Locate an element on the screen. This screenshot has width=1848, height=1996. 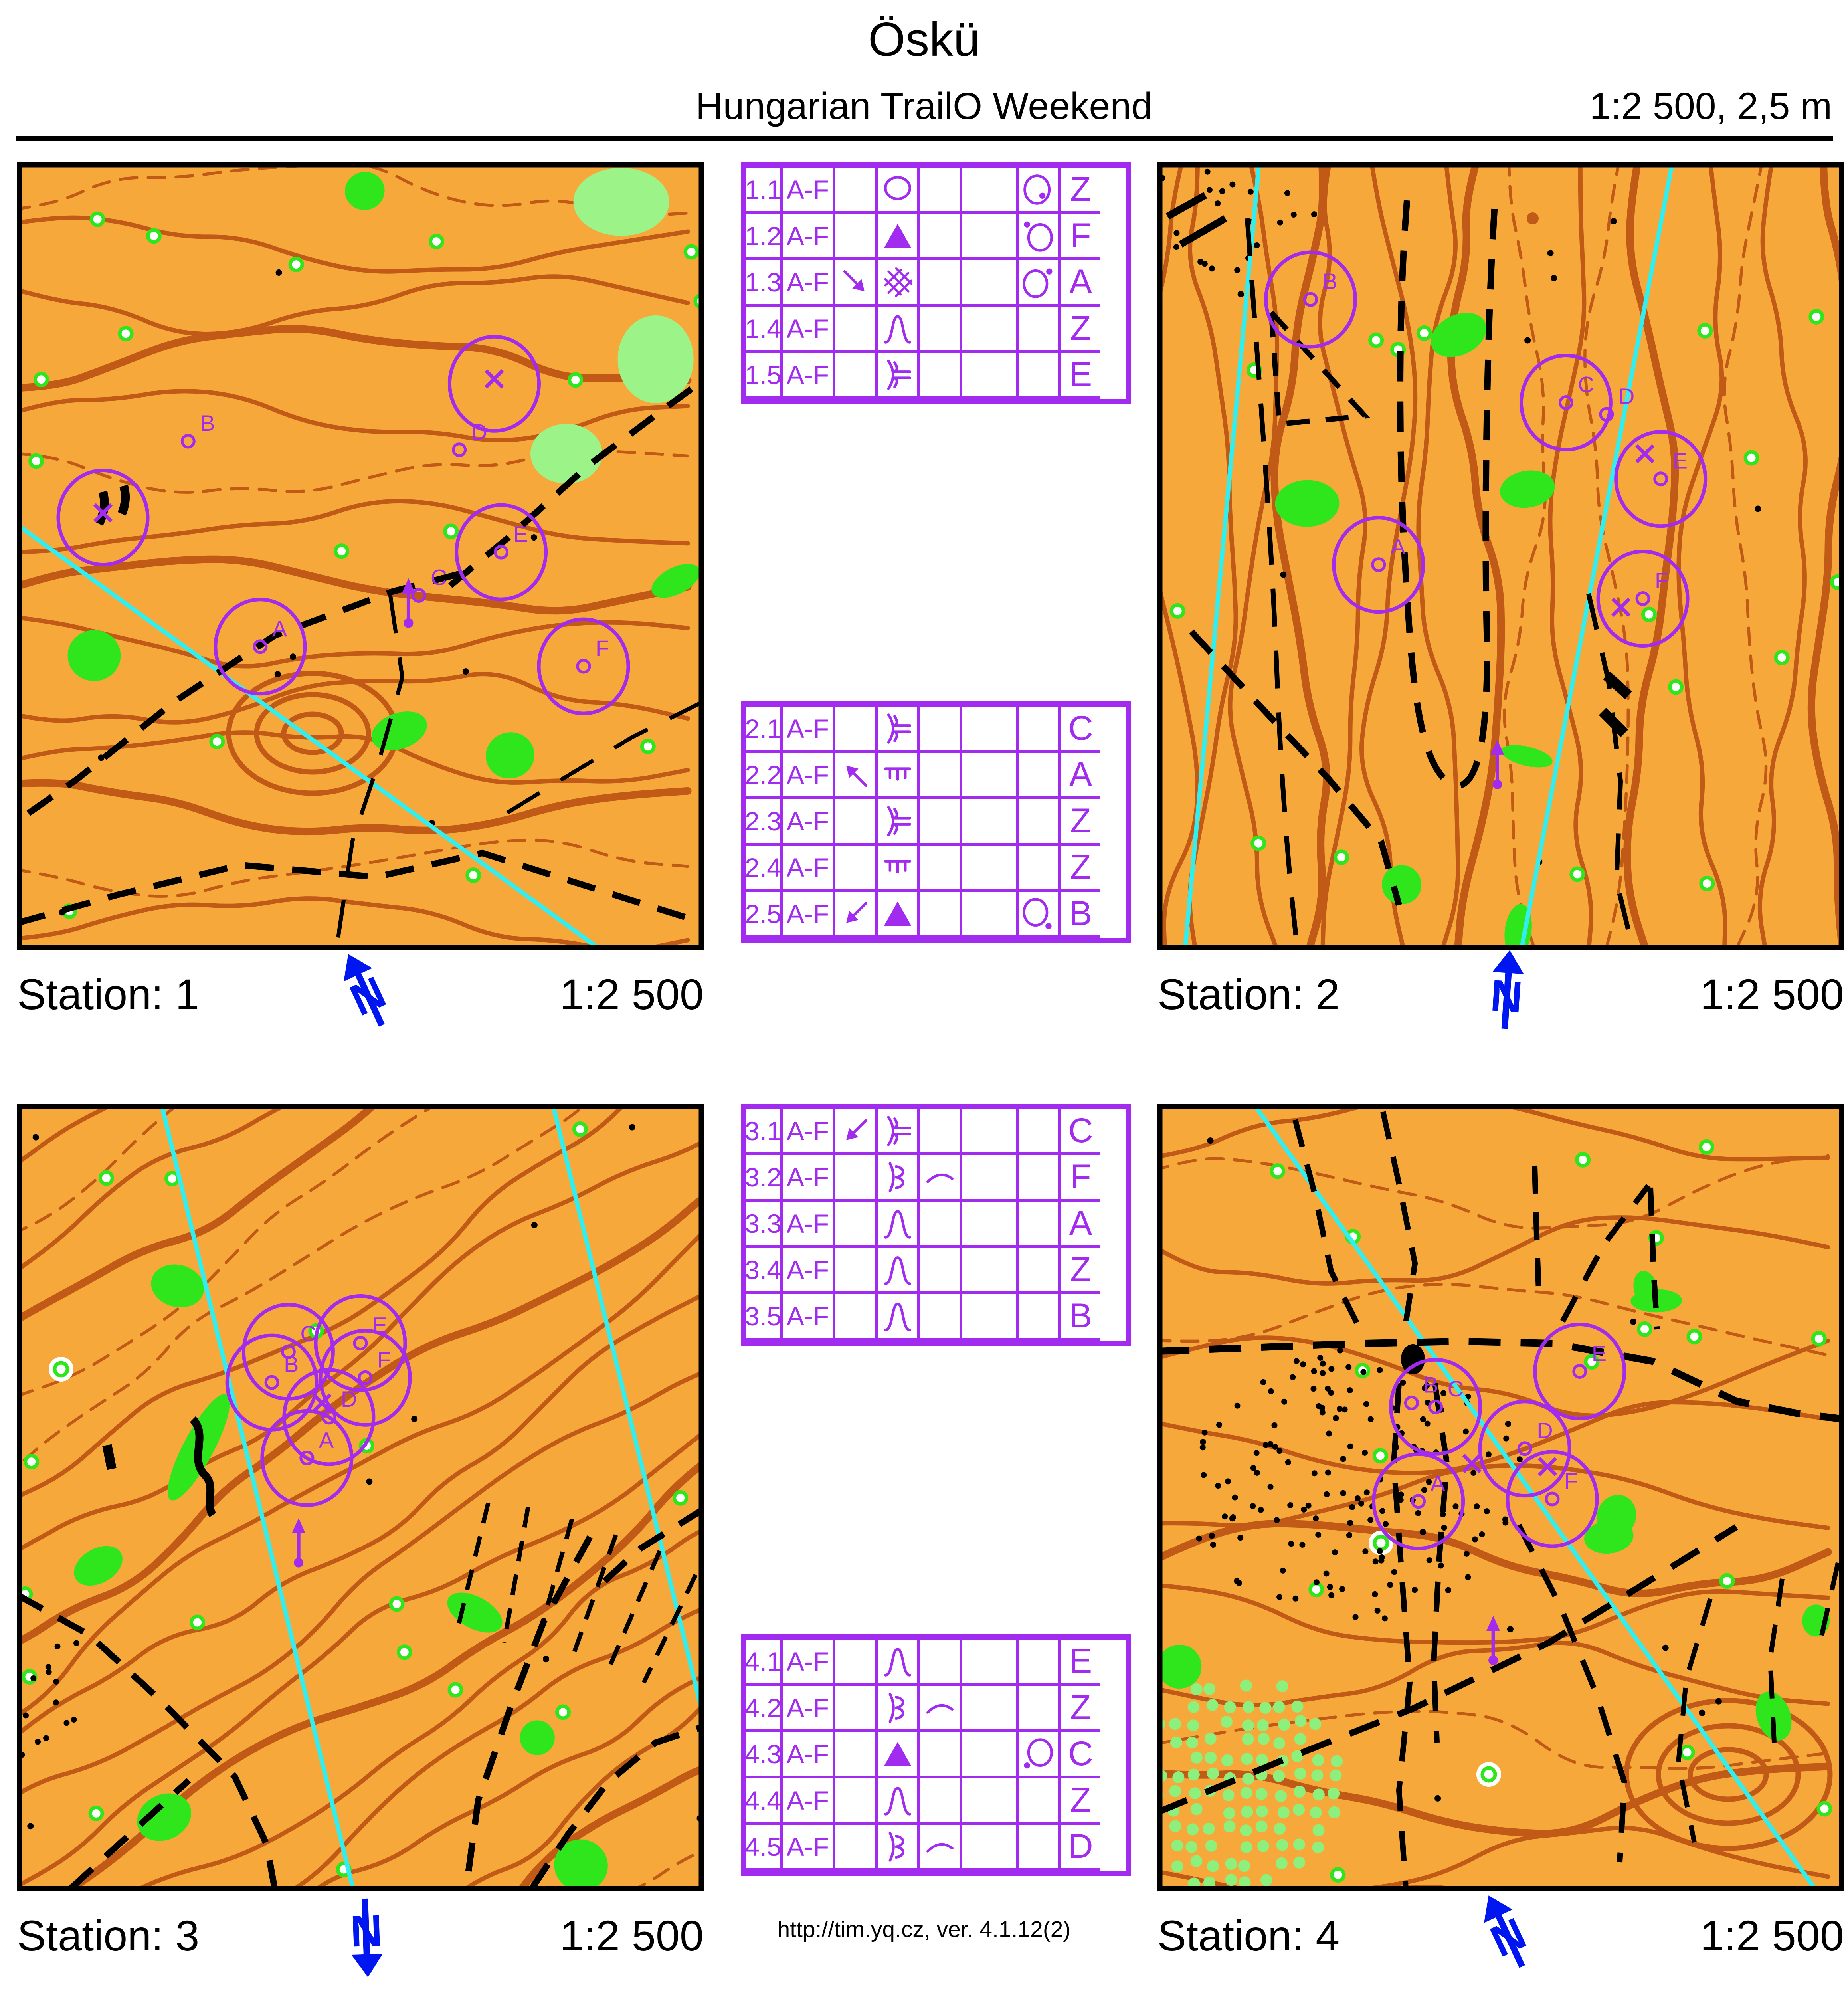
station-1-map: B D E C A F is located at coordinates (360, 556).